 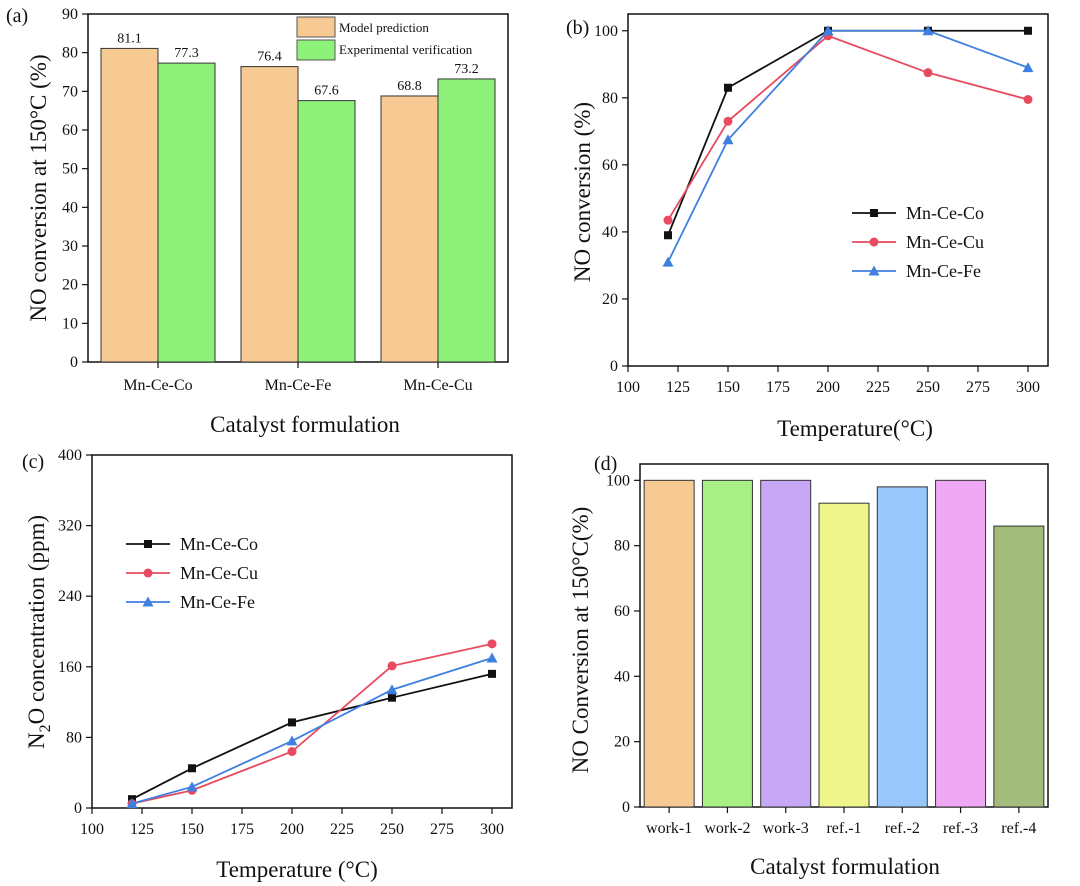 What do you see at coordinates (70, 526) in the screenshot?
I see `c-ytick-label: 320` at bounding box center [70, 526].